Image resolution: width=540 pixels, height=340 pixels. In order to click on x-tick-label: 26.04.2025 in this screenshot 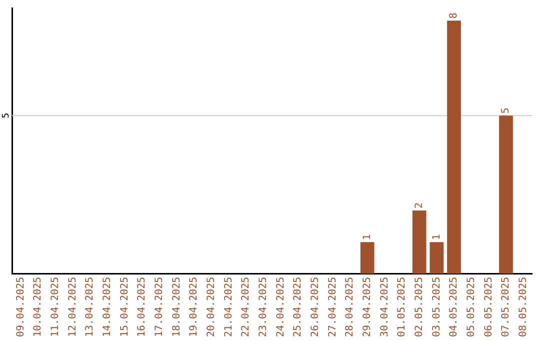, I will do `click(315, 307)`.